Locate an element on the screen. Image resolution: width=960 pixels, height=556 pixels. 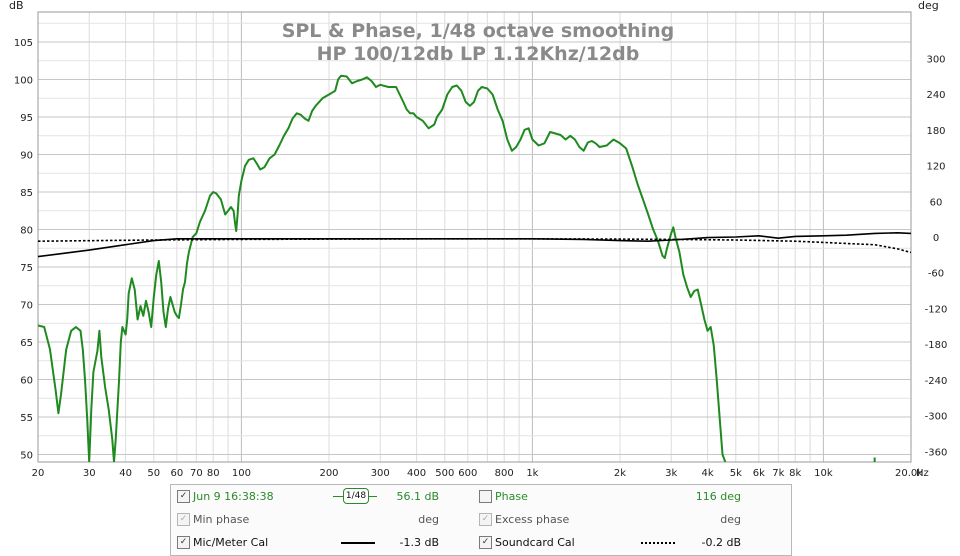
right-unit-label: deg is located at coordinates (928, 6).